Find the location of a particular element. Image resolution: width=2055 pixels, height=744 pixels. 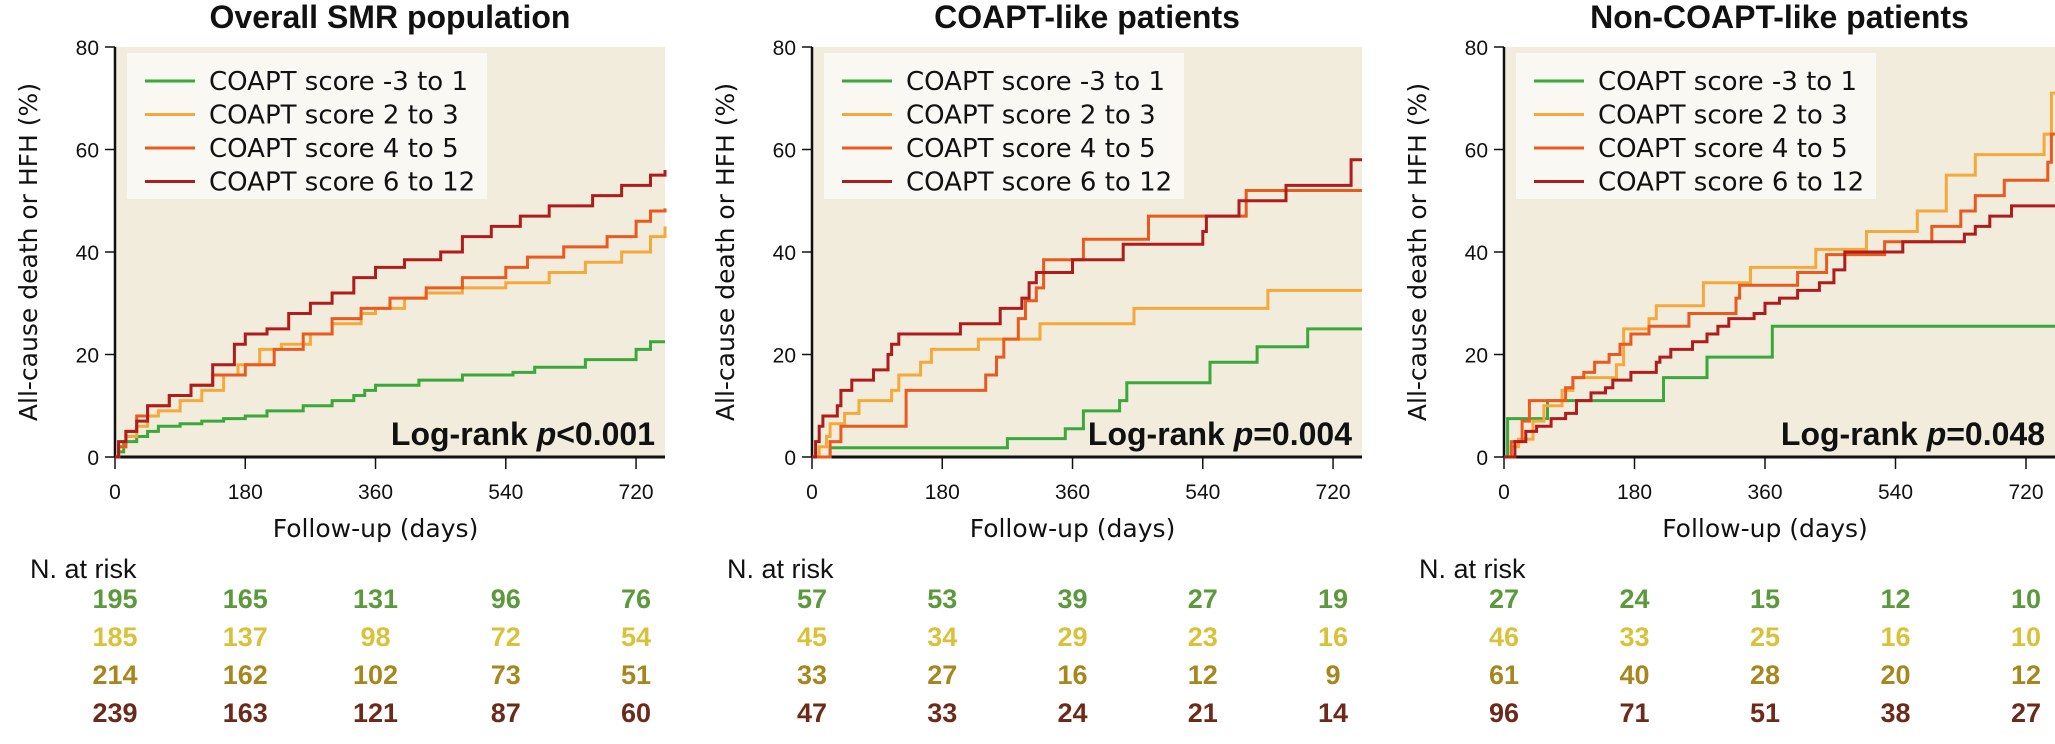

log-rank-annotation: Log-rank p<0.001 is located at coordinates (523, 434).